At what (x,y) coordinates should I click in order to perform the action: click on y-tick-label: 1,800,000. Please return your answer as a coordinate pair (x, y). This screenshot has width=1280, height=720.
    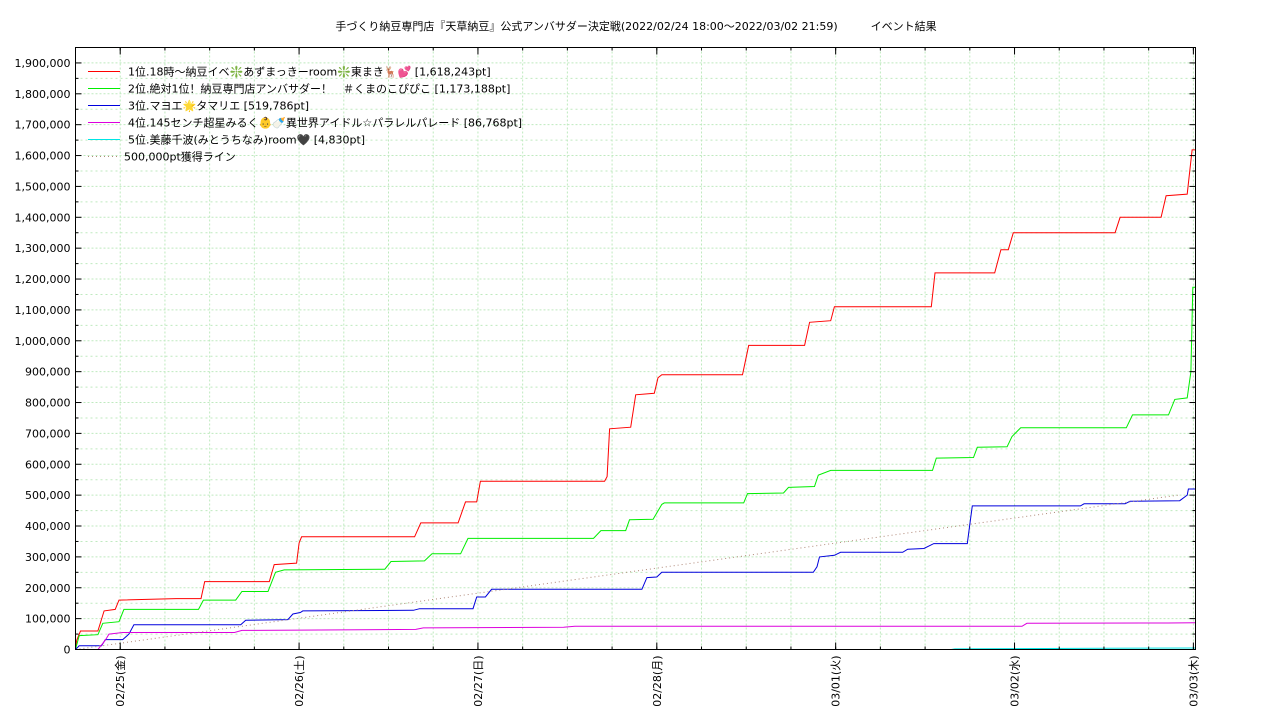
    Looking at the image, I should click on (43, 94).